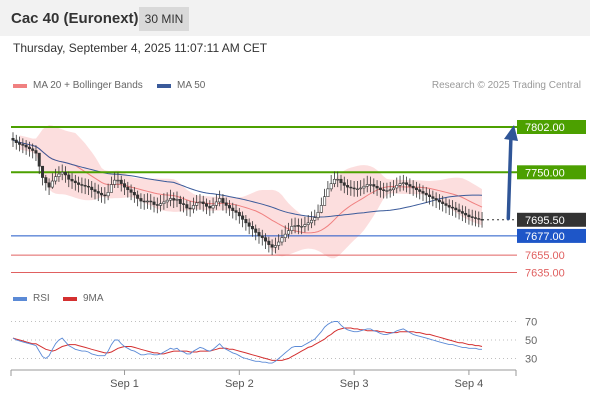 Image resolution: width=590 pixels, height=400 pixels. I want to click on header-bar: Cac 40 (Euronext) 30 MIN, so click(295, 18).